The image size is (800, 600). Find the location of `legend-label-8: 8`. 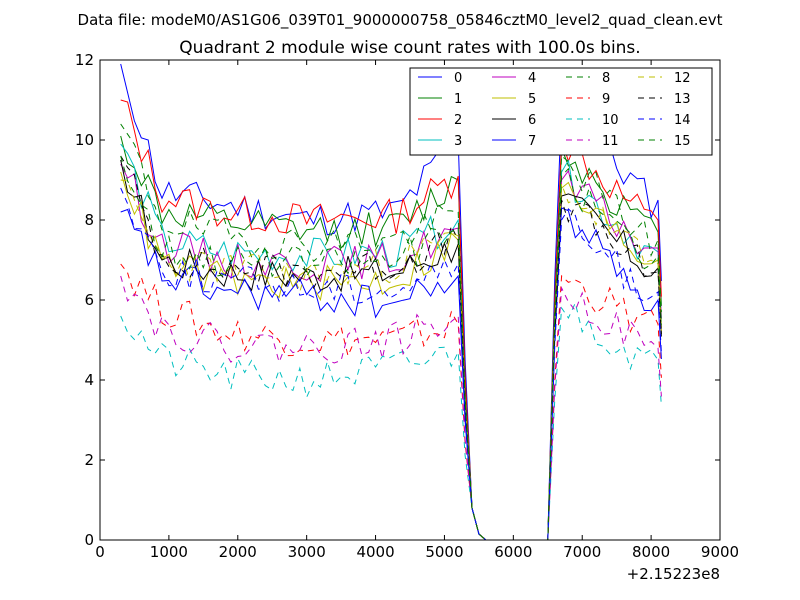

legend-label-8: 8 is located at coordinates (606, 78).